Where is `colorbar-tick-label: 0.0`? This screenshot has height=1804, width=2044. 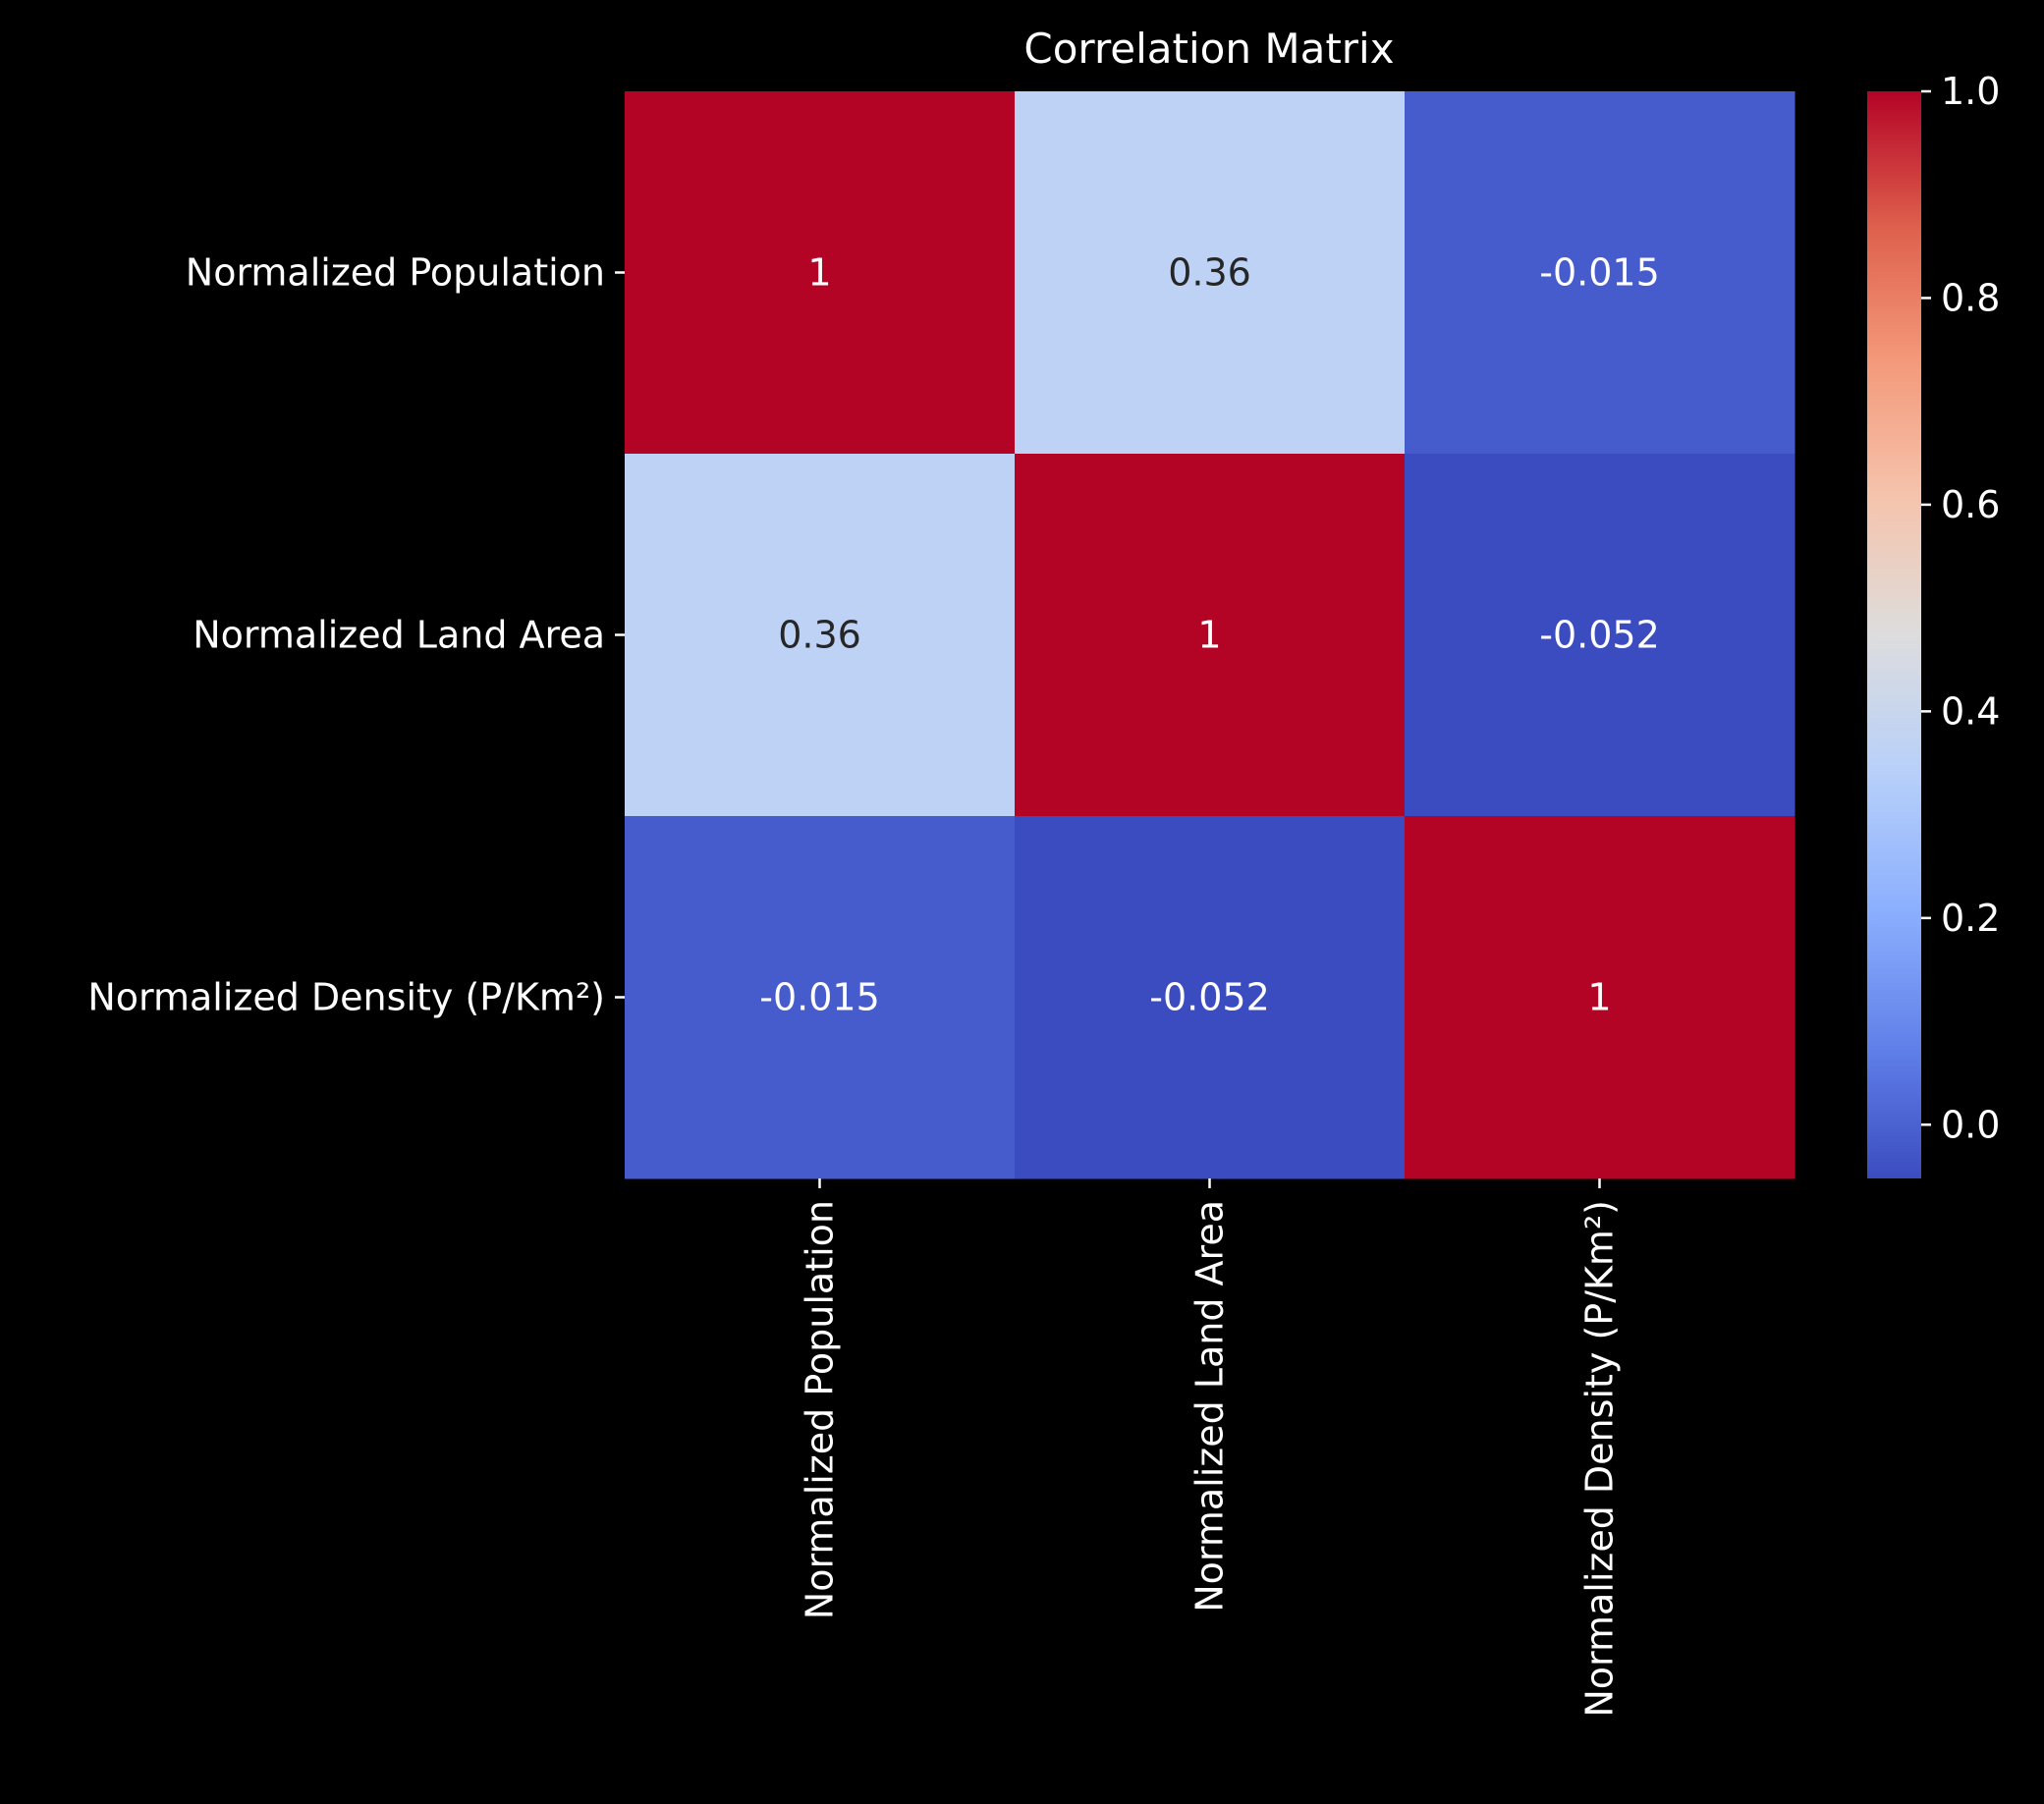 colorbar-tick-label: 0.0 is located at coordinates (1970, 1124).